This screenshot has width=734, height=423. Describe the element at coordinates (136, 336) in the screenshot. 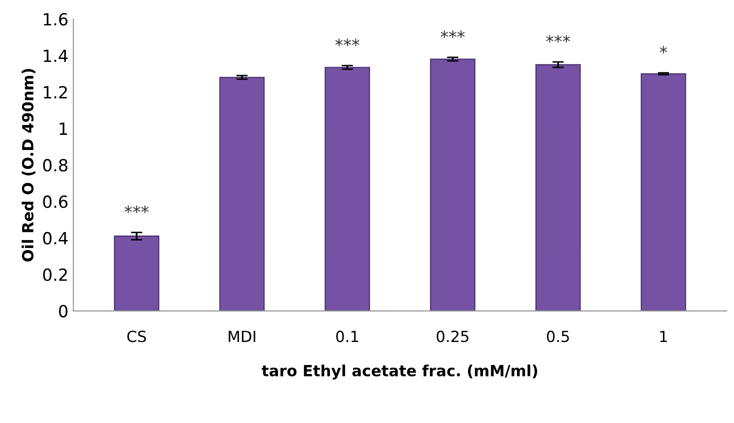

I see `x-tick-label: CS` at that location.